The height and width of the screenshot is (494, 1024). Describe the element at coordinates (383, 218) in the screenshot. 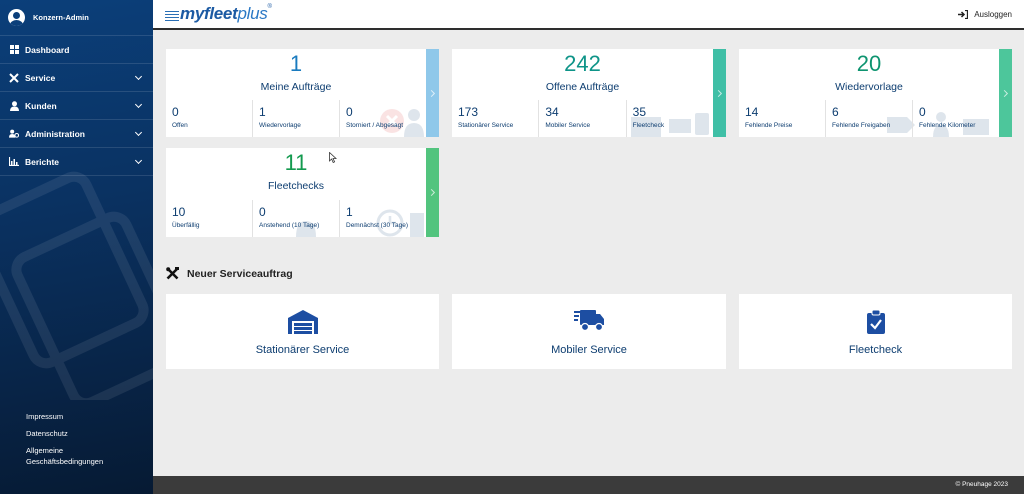

I see `stat-demnaechst: 1 Demnächst (30 Tage)` at that location.